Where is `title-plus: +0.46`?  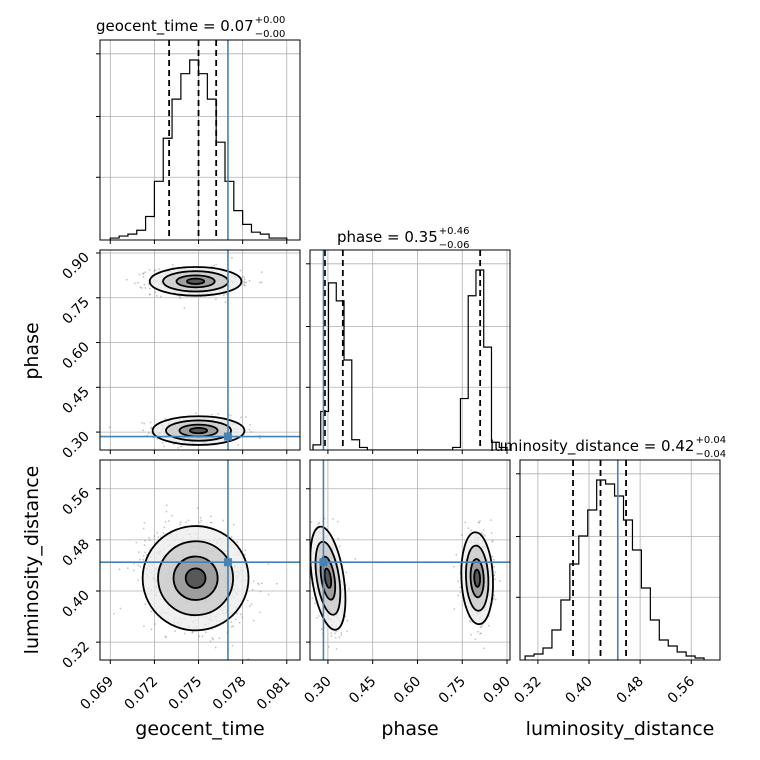 title-plus: +0.46 is located at coordinates (454, 231).